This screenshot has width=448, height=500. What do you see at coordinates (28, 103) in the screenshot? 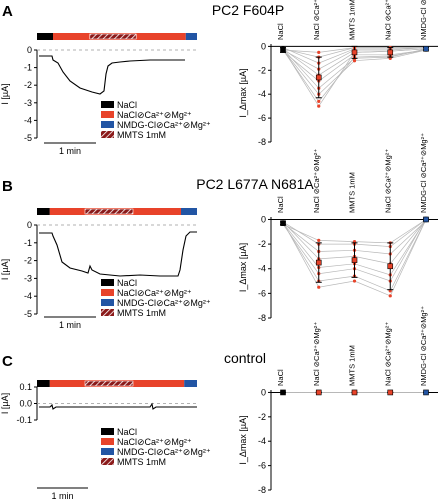
I see `trace-y-tick-label: -3` at bounding box center [28, 103].